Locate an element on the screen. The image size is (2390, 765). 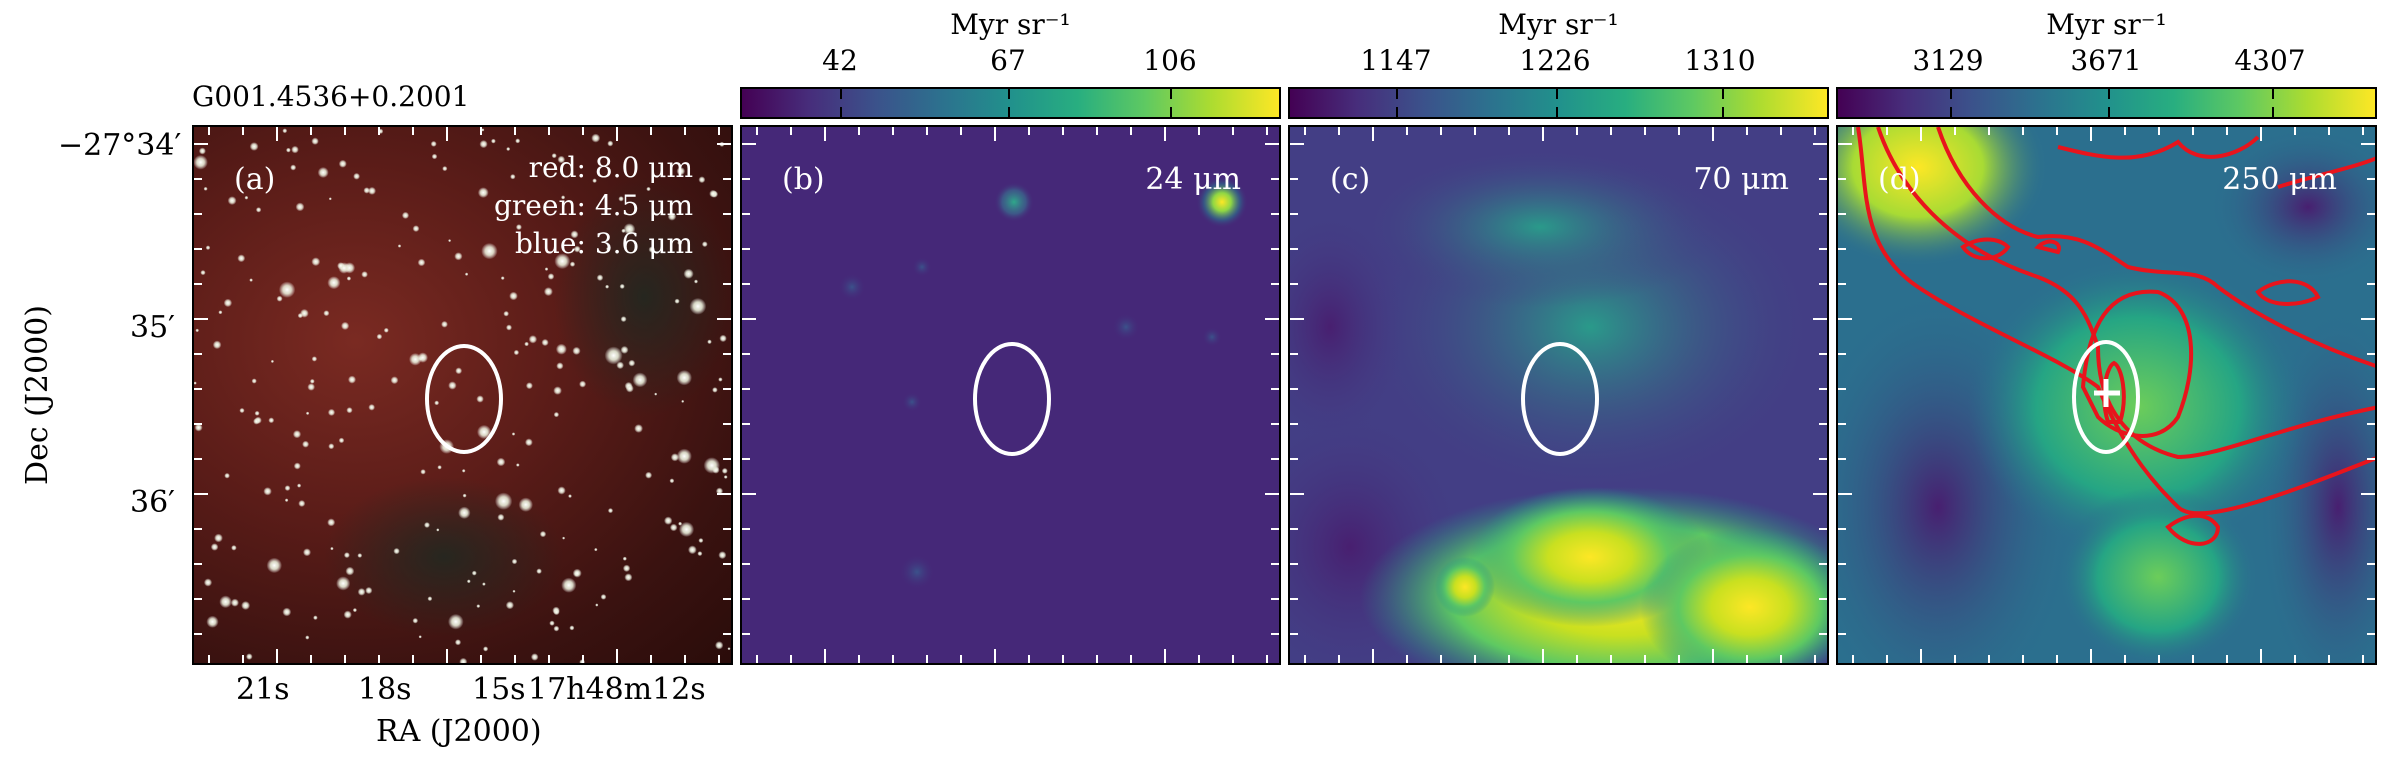
panel-tag: (c) is located at coordinates (1350, 179).